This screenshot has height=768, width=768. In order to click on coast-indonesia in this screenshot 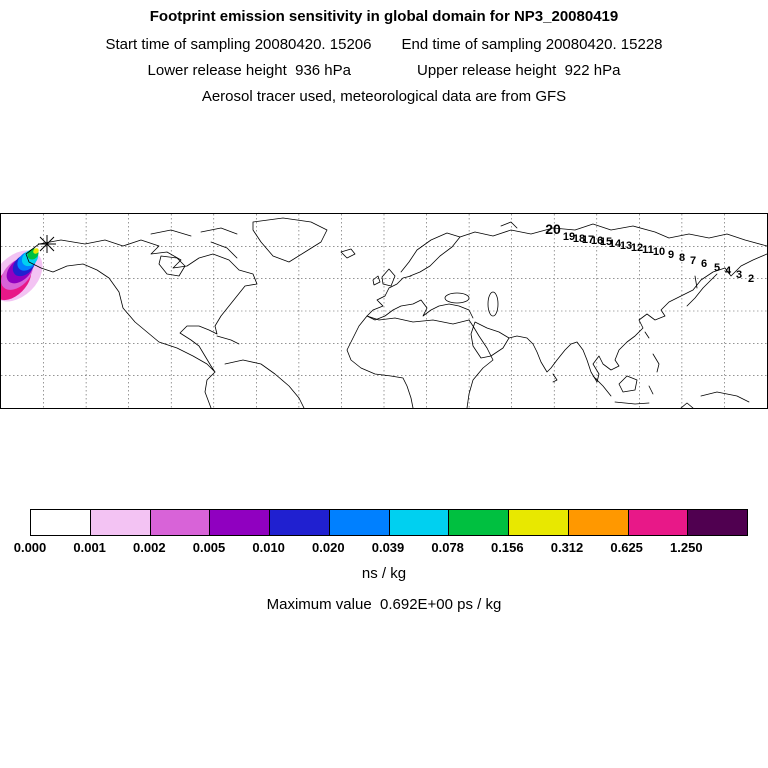, I will do `click(671, 390)`.